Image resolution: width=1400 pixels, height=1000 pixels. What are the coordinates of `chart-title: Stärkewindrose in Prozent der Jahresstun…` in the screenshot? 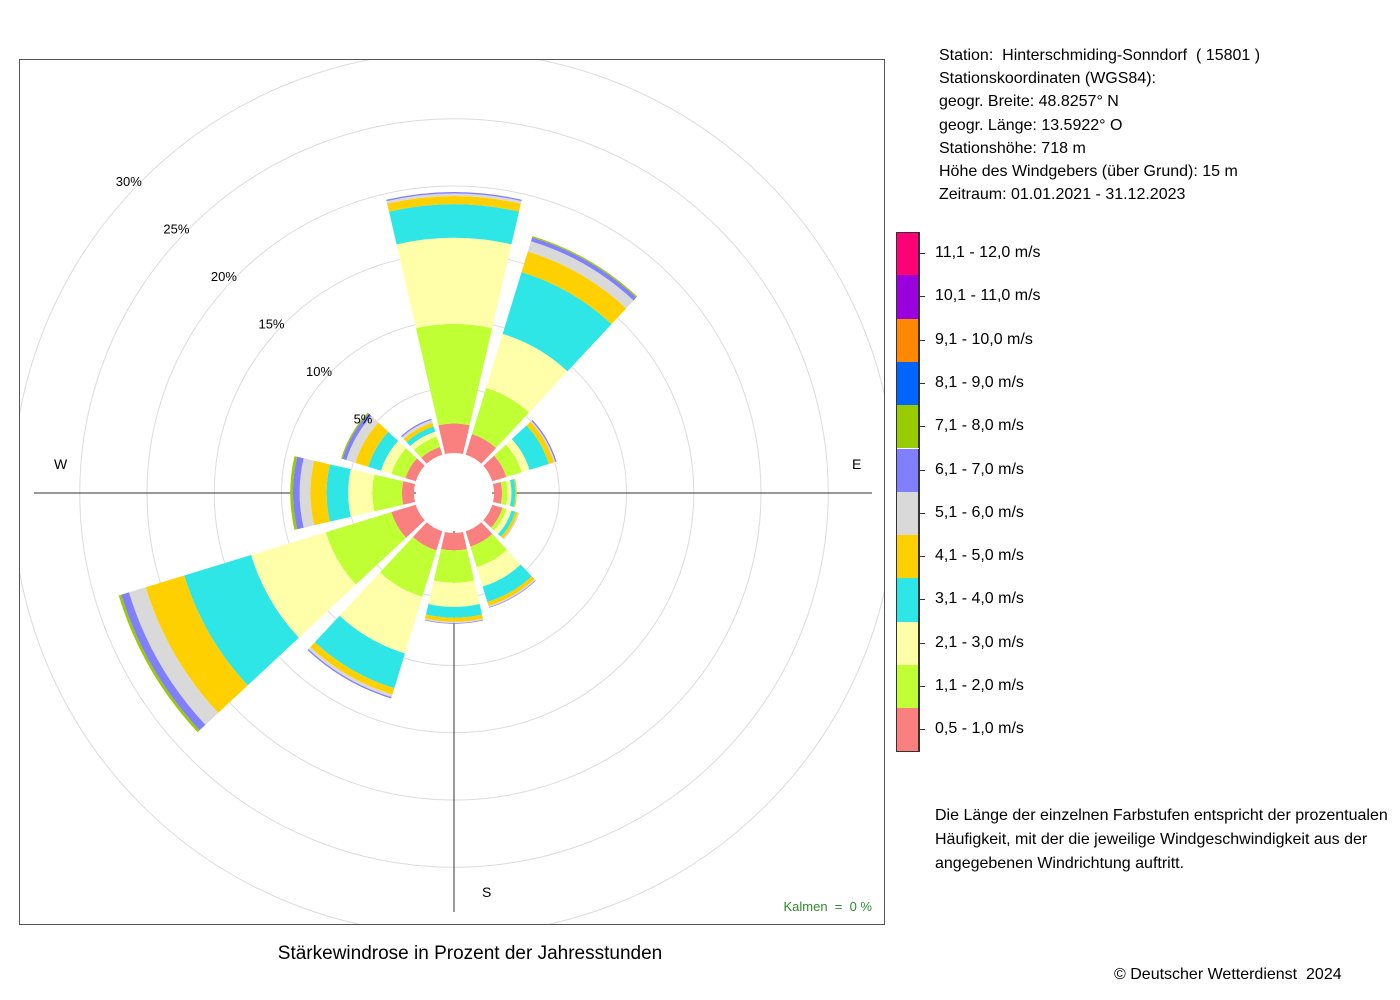 It's located at (470, 953).